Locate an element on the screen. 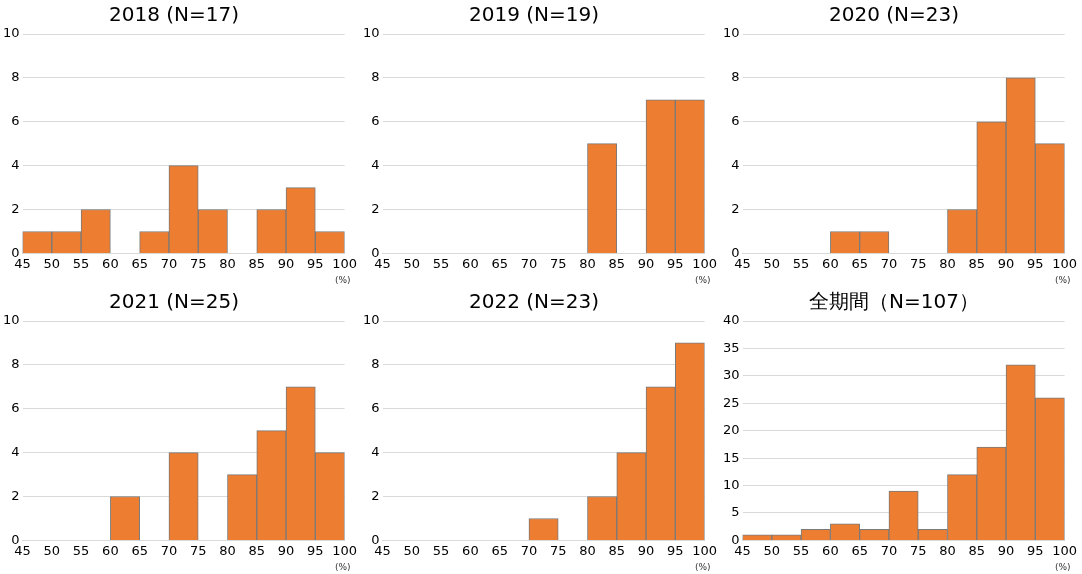 This screenshot has height=574, width=1082. y-tick-label: 25 is located at coordinates (731, 402).